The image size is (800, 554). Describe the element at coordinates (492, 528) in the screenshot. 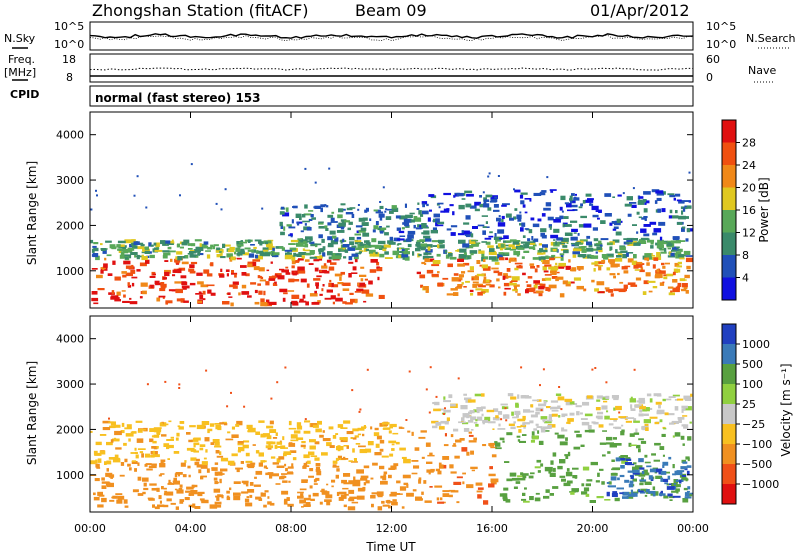

I see `x-tick-label: 16:00` at that location.